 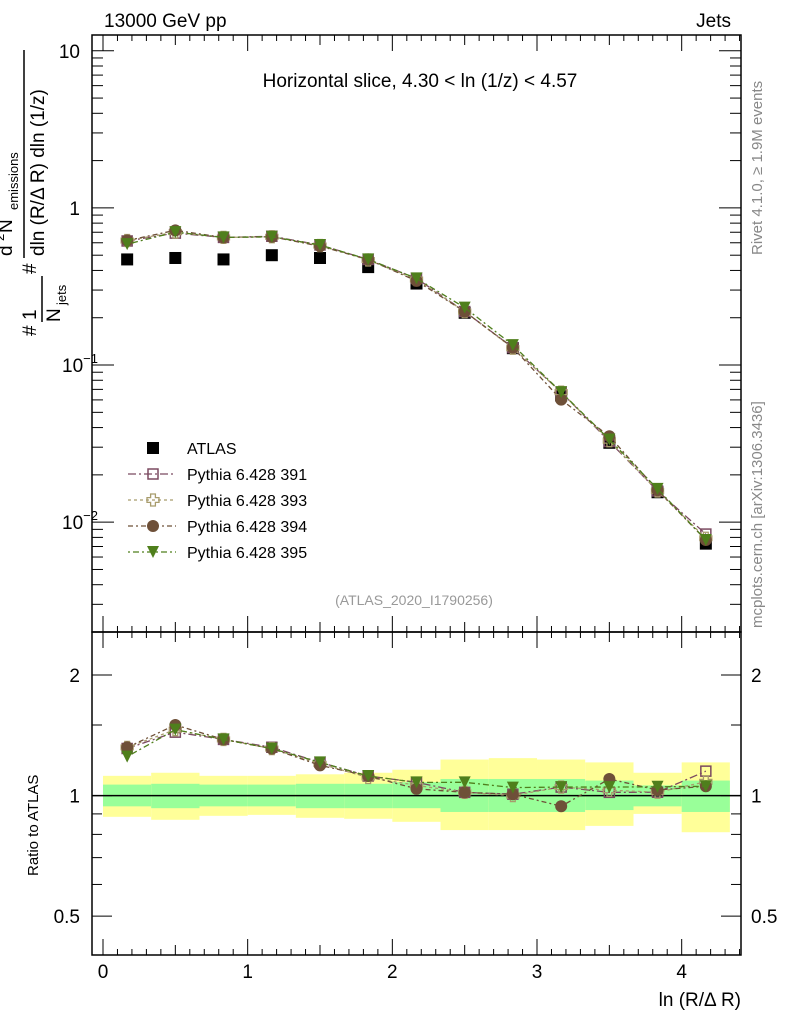 What do you see at coordinates (414, 600) in the screenshot?
I see `analysis-id: (ATLAS_2020_I1790256)` at bounding box center [414, 600].